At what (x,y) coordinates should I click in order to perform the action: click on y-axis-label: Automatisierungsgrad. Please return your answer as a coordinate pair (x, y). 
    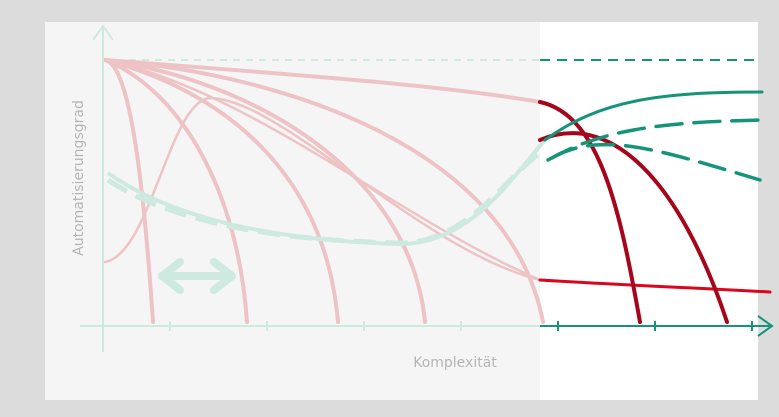
    Looking at the image, I should click on (79, 178).